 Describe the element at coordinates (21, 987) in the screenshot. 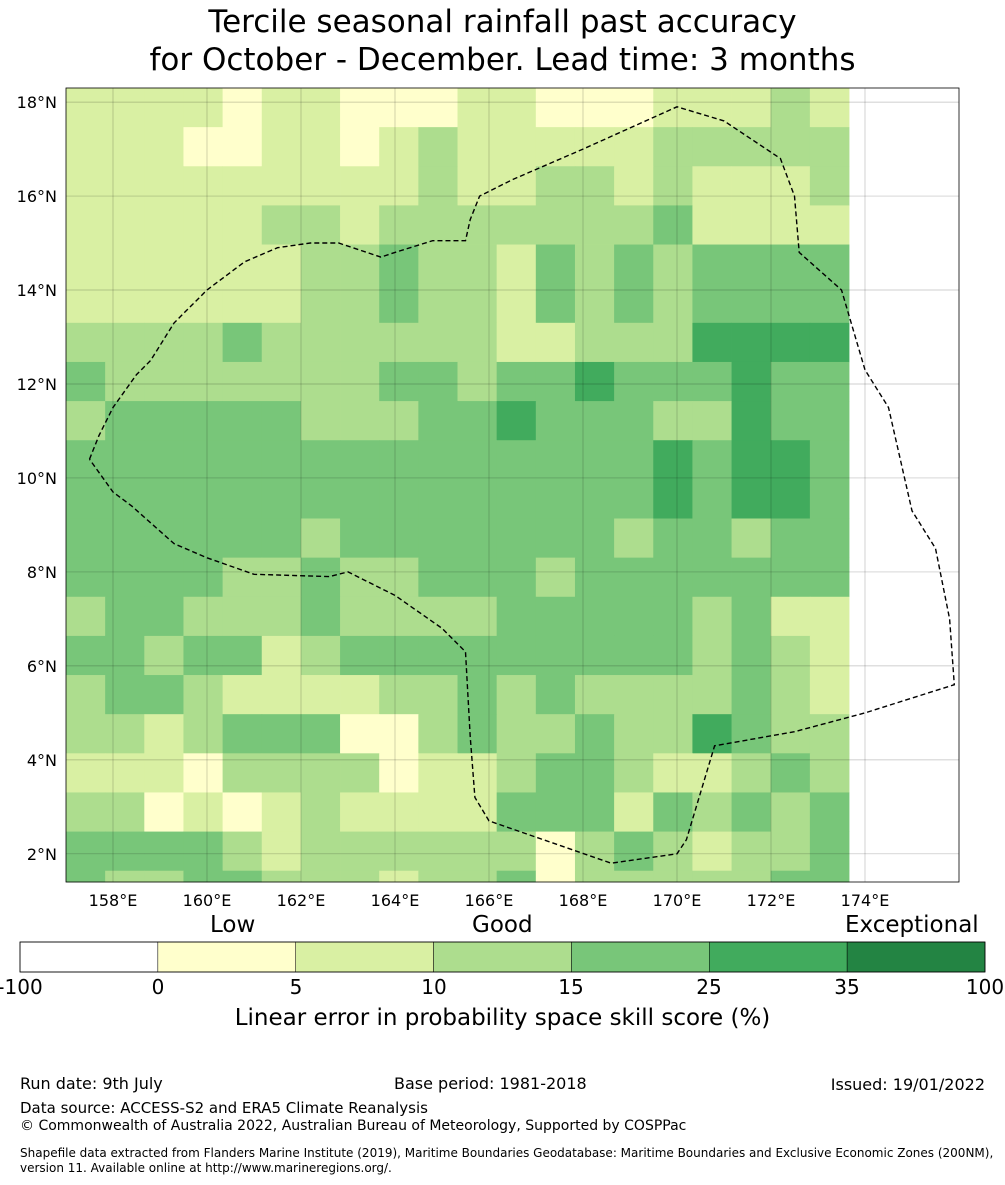

I see `colorbar-tick: -100` at that location.